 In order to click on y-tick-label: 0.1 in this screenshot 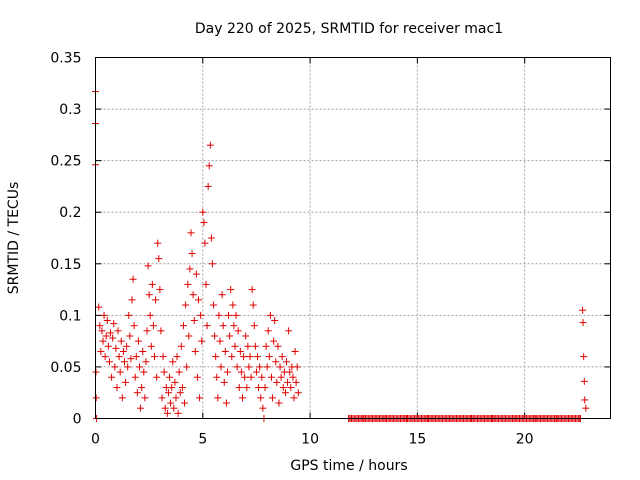, I will do `click(70, 316)`.